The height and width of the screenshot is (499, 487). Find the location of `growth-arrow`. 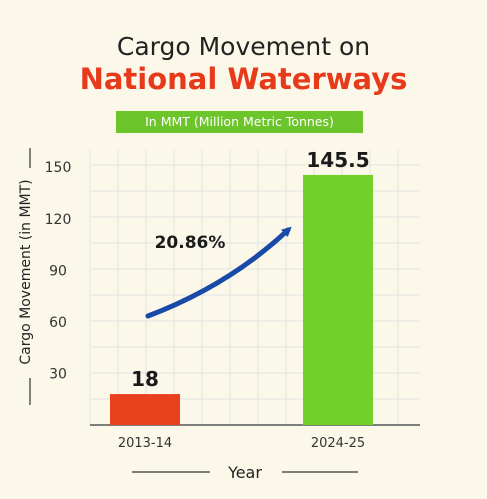

growth-arrow is located at coordinates (218, 272).